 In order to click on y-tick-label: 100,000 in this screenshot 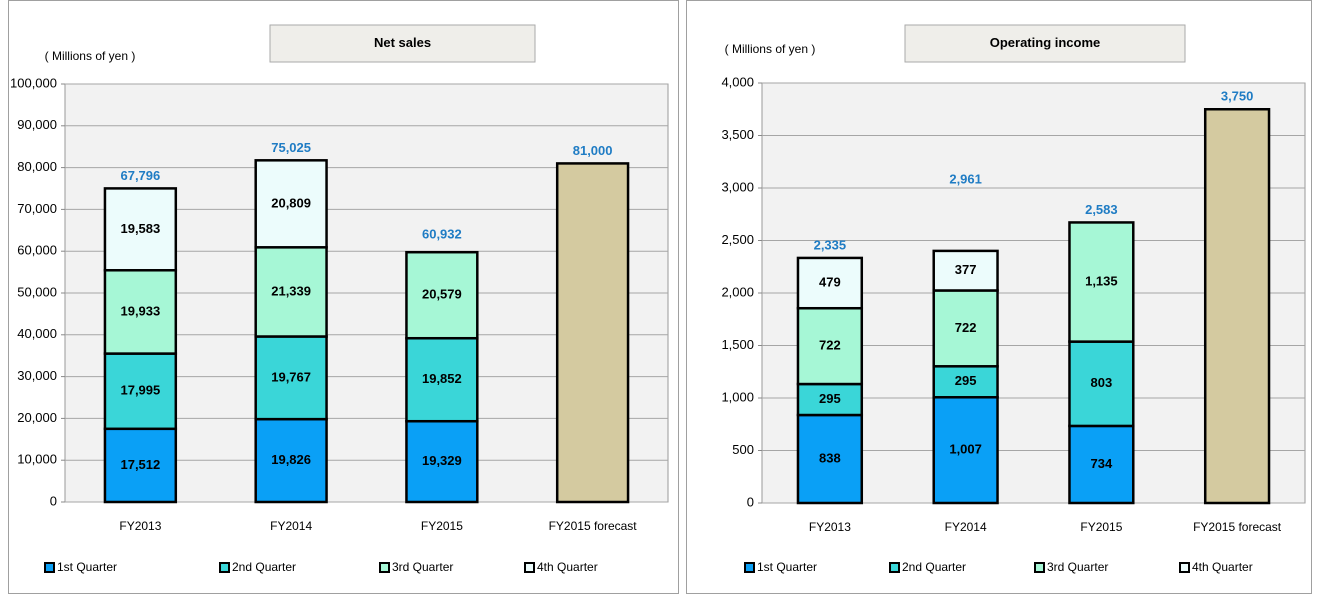, I will do `click(33, 82)`.